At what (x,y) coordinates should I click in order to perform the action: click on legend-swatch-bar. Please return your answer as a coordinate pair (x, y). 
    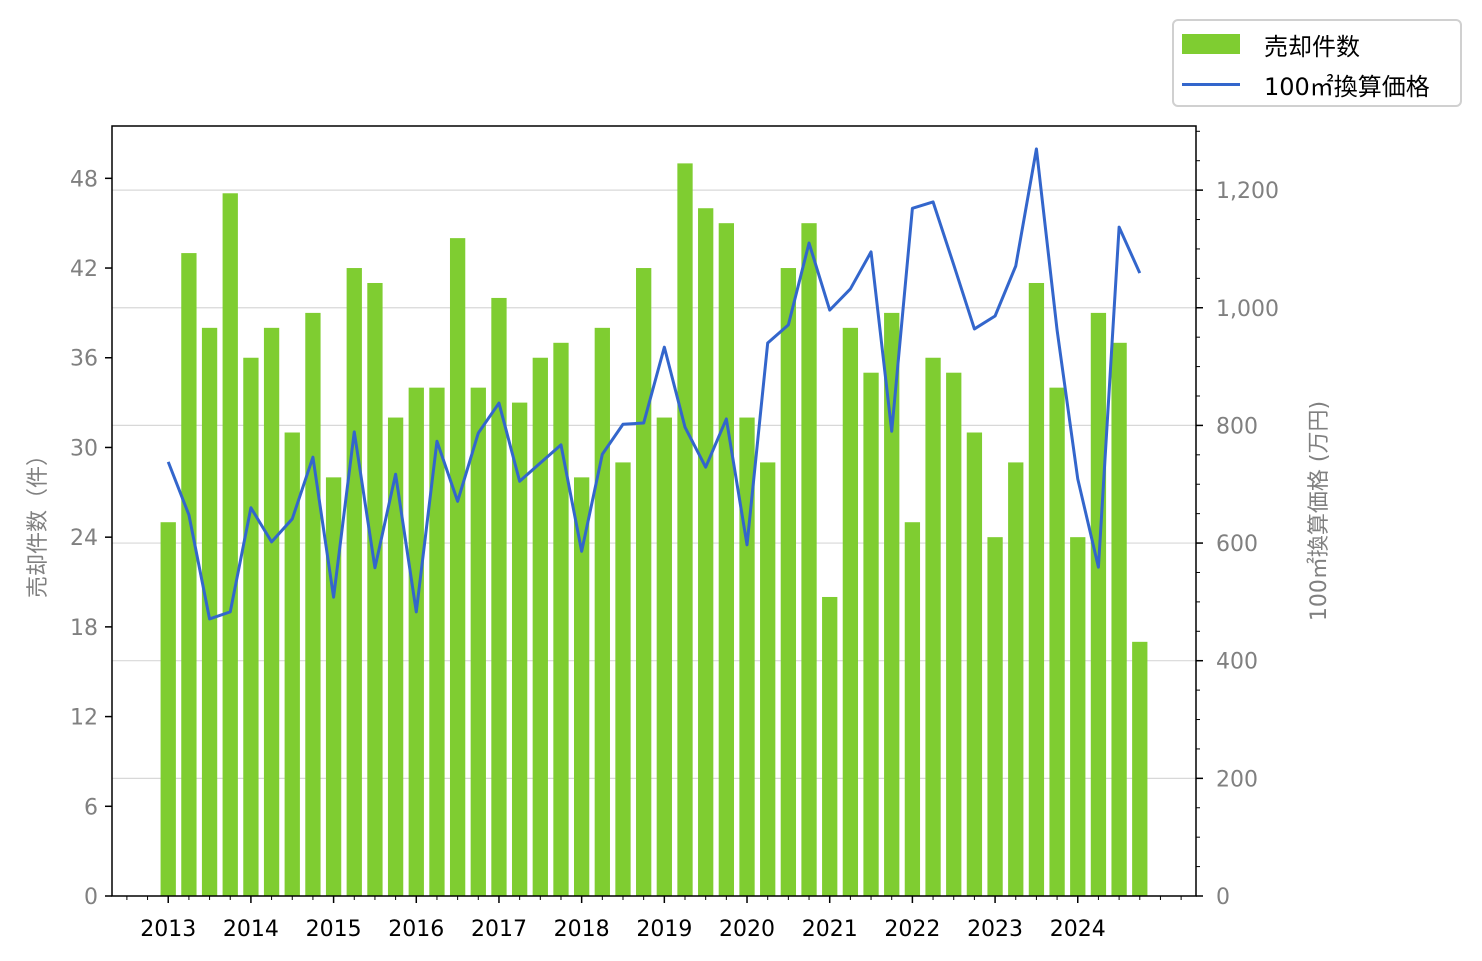
    Looking at the image, I should click on (1211, 44).